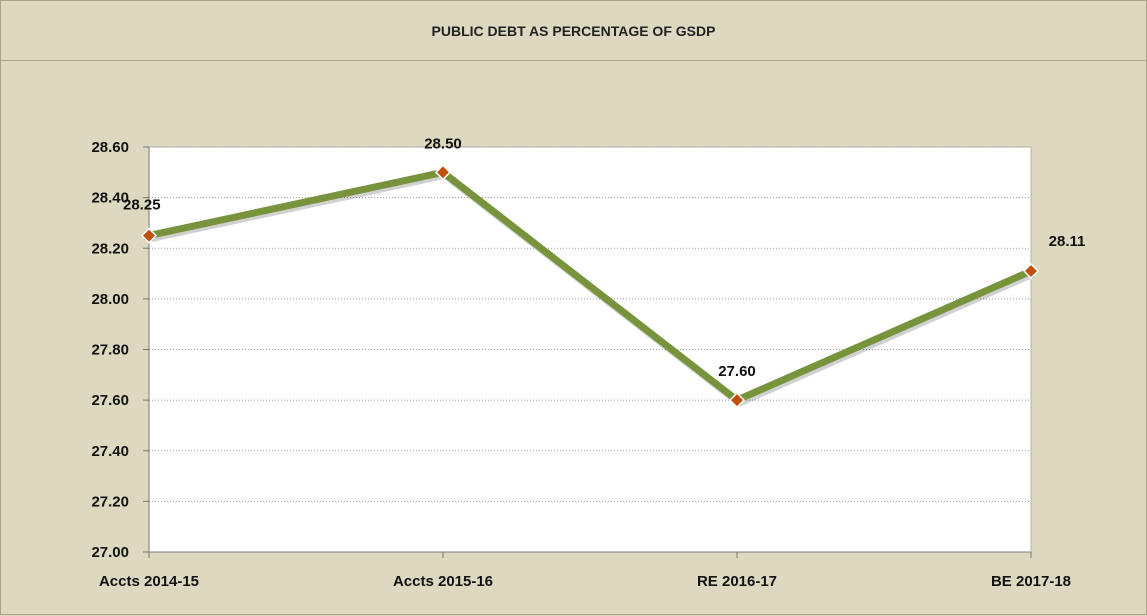 This screenshot has height=616, width=1147. What do you see at coordinates (142, 205) in the screenshot?
I see `data-label: 28.25` at bounding box center [142, 205].